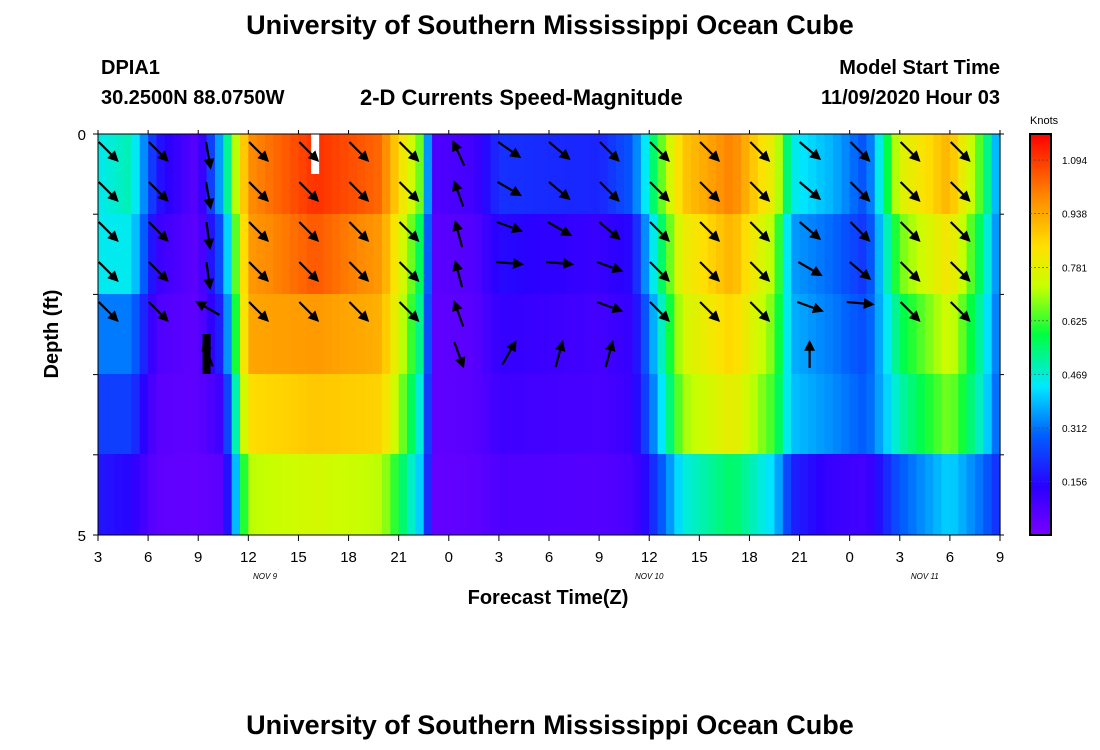 This screenshot has width=1100, height=750. Describe the element at coordinates (449, 557) in the screenshot. I see `x-tick-label: 0` at that location.